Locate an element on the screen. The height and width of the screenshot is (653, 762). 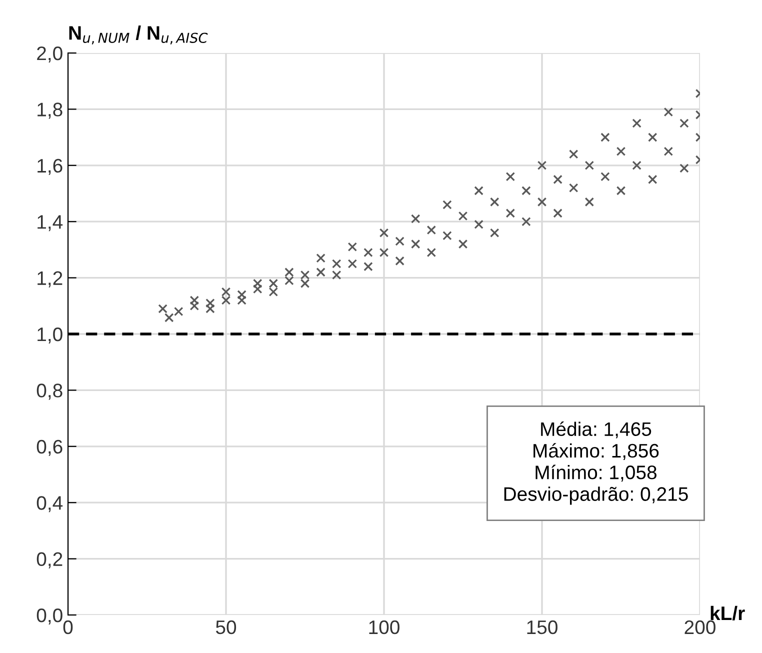
y-tick-label: 1,8 is located at coordinates (50, 110).